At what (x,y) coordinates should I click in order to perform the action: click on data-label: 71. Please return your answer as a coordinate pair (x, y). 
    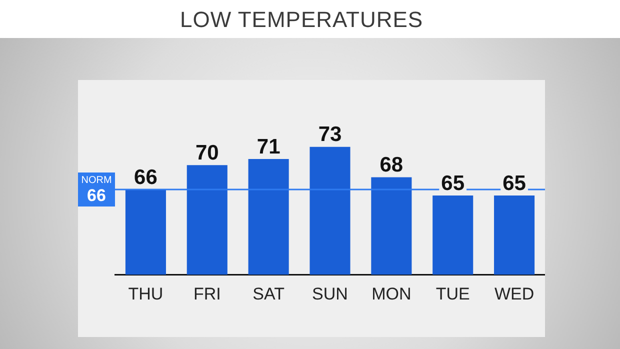
    Looking at the image, I should click on (268, 146).